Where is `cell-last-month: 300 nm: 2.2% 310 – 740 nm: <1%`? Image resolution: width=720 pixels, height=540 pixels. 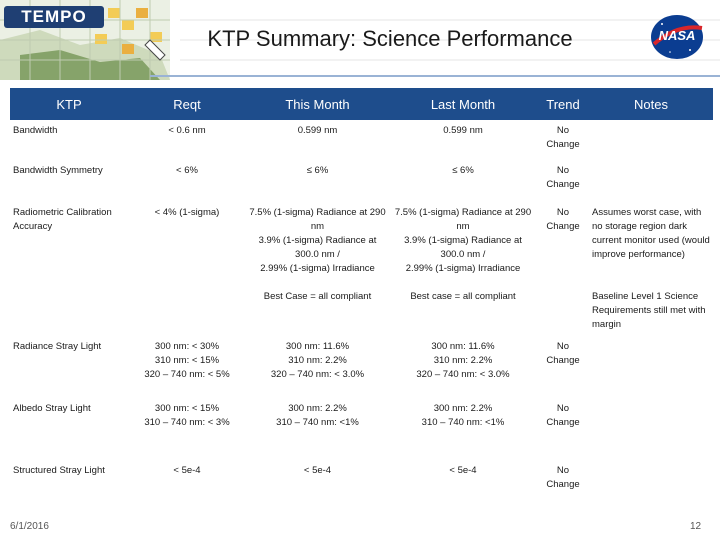
cell-last-month: 300 nm: 2.2% 310 – 740 nm: <1% is located at coordinates (463, 429).